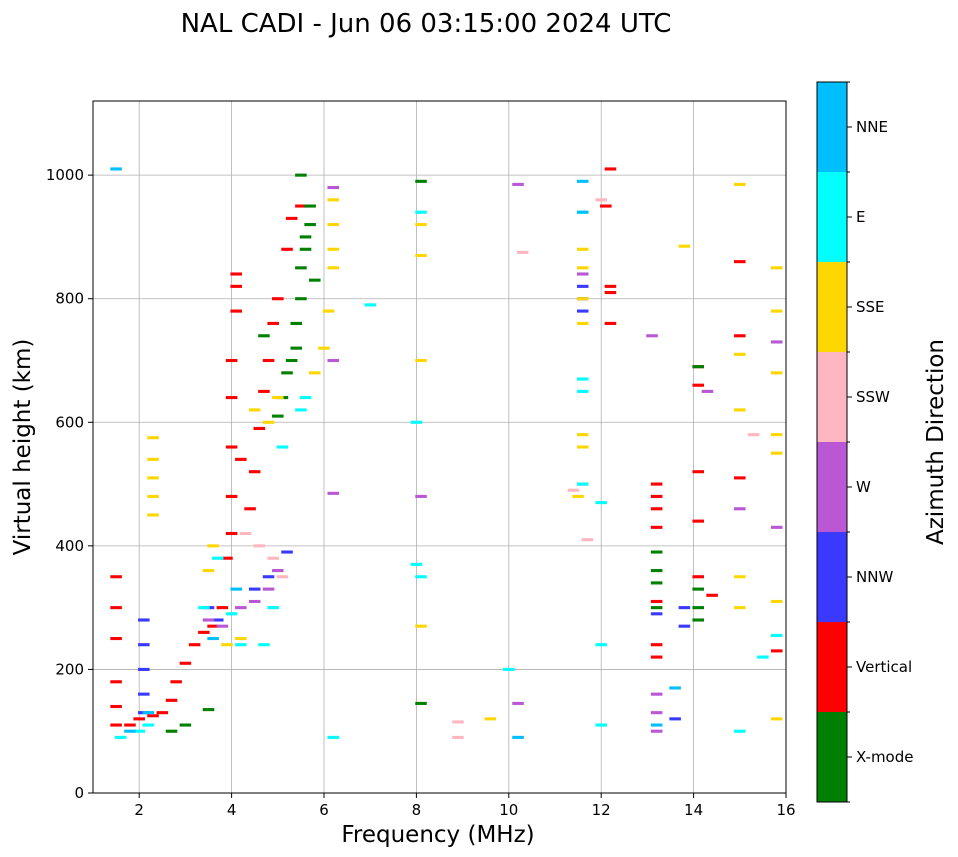 The image size is (958, 857). I want to click on colorbar-tick-label: SSW, so click(873, 397).